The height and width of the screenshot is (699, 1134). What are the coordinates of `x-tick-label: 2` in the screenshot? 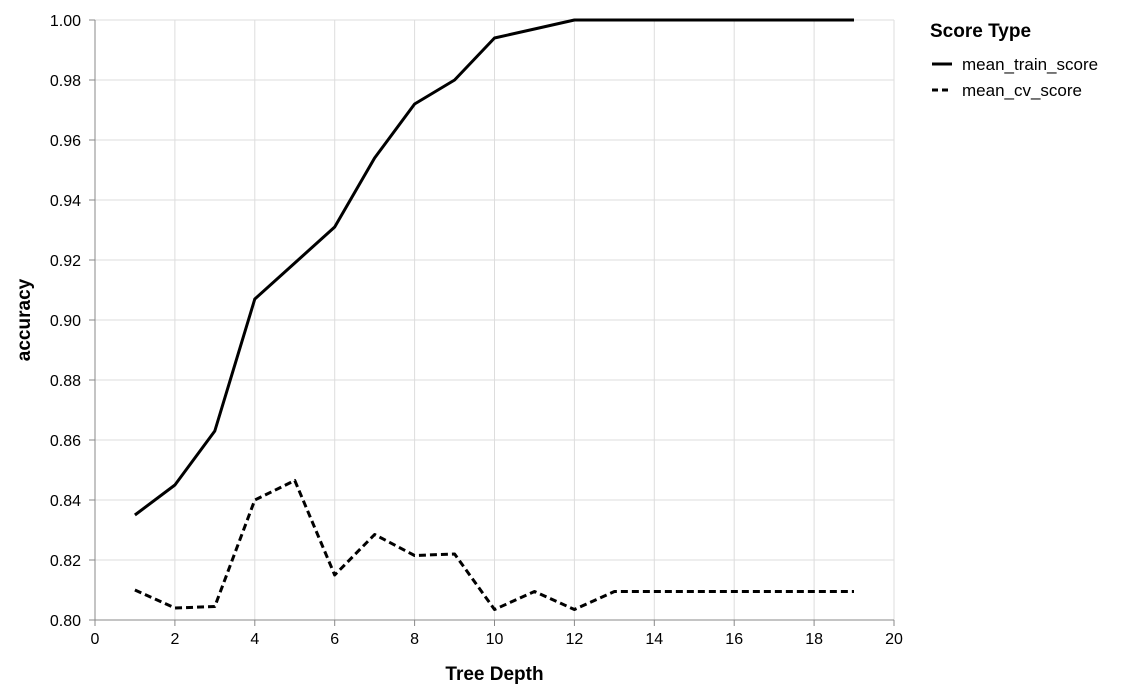 It's located at (174, 639).